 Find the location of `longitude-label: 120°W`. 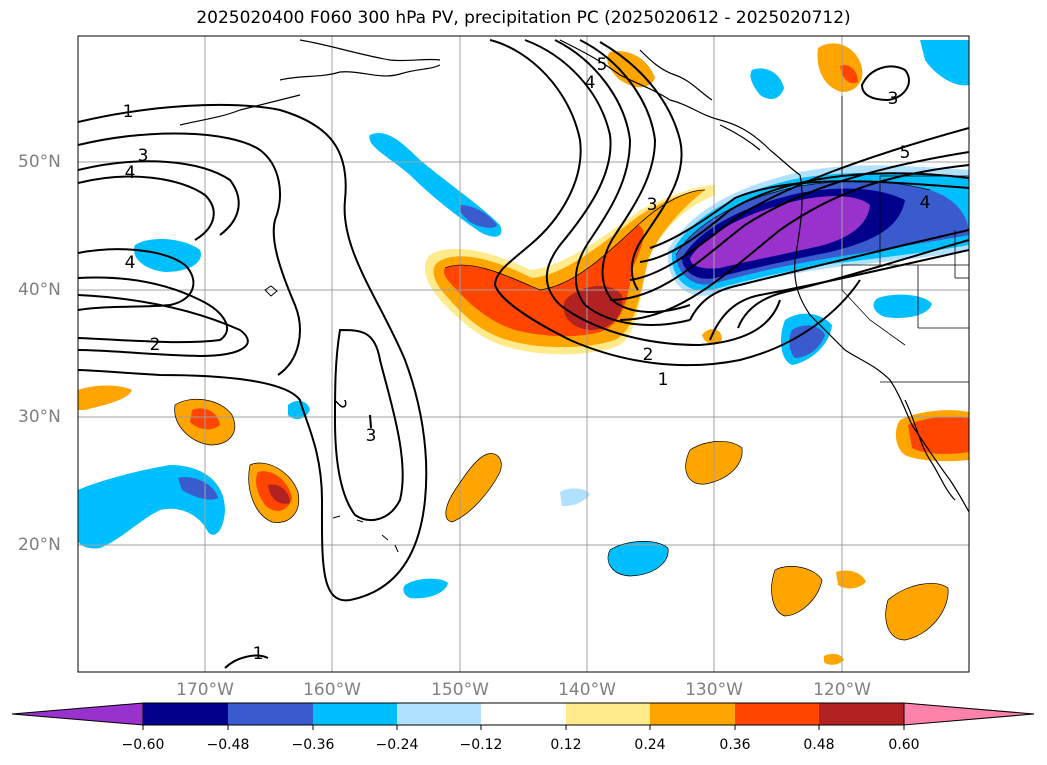

longitude-label: 120°W is located at coordinates (842, 690).